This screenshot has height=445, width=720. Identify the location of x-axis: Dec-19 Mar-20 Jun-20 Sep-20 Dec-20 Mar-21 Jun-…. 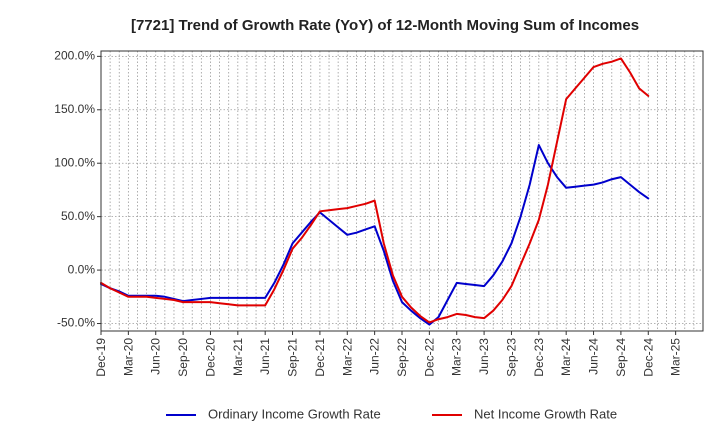
(388, 354).